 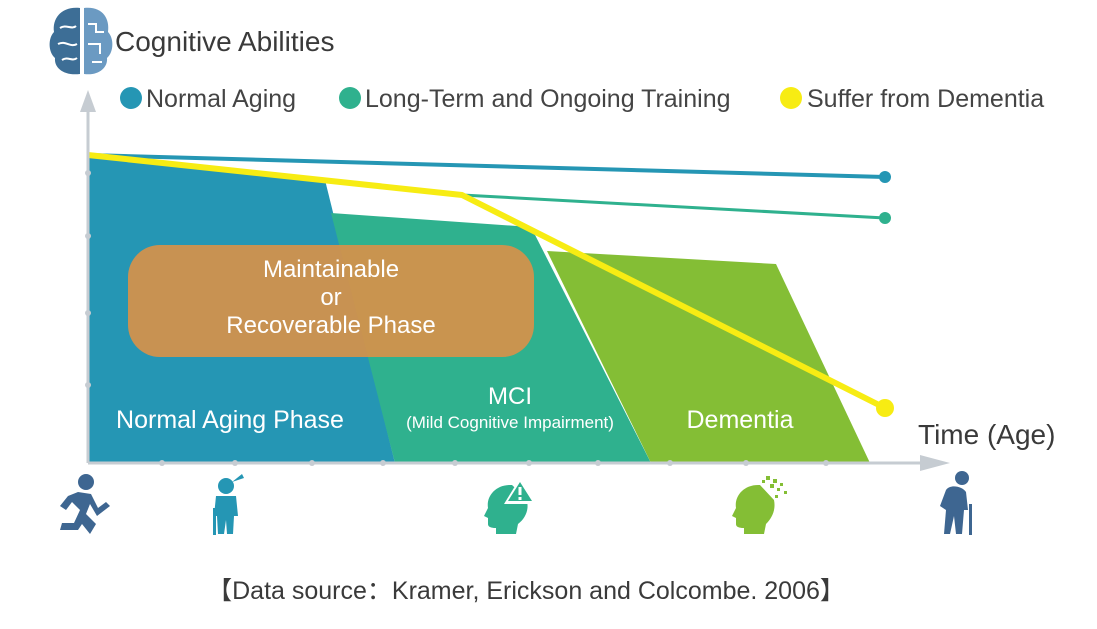 What do you see at coordinates (486, 166) in the screenshot?
I see `normal-aging-line` at bounding box center [486, 166].